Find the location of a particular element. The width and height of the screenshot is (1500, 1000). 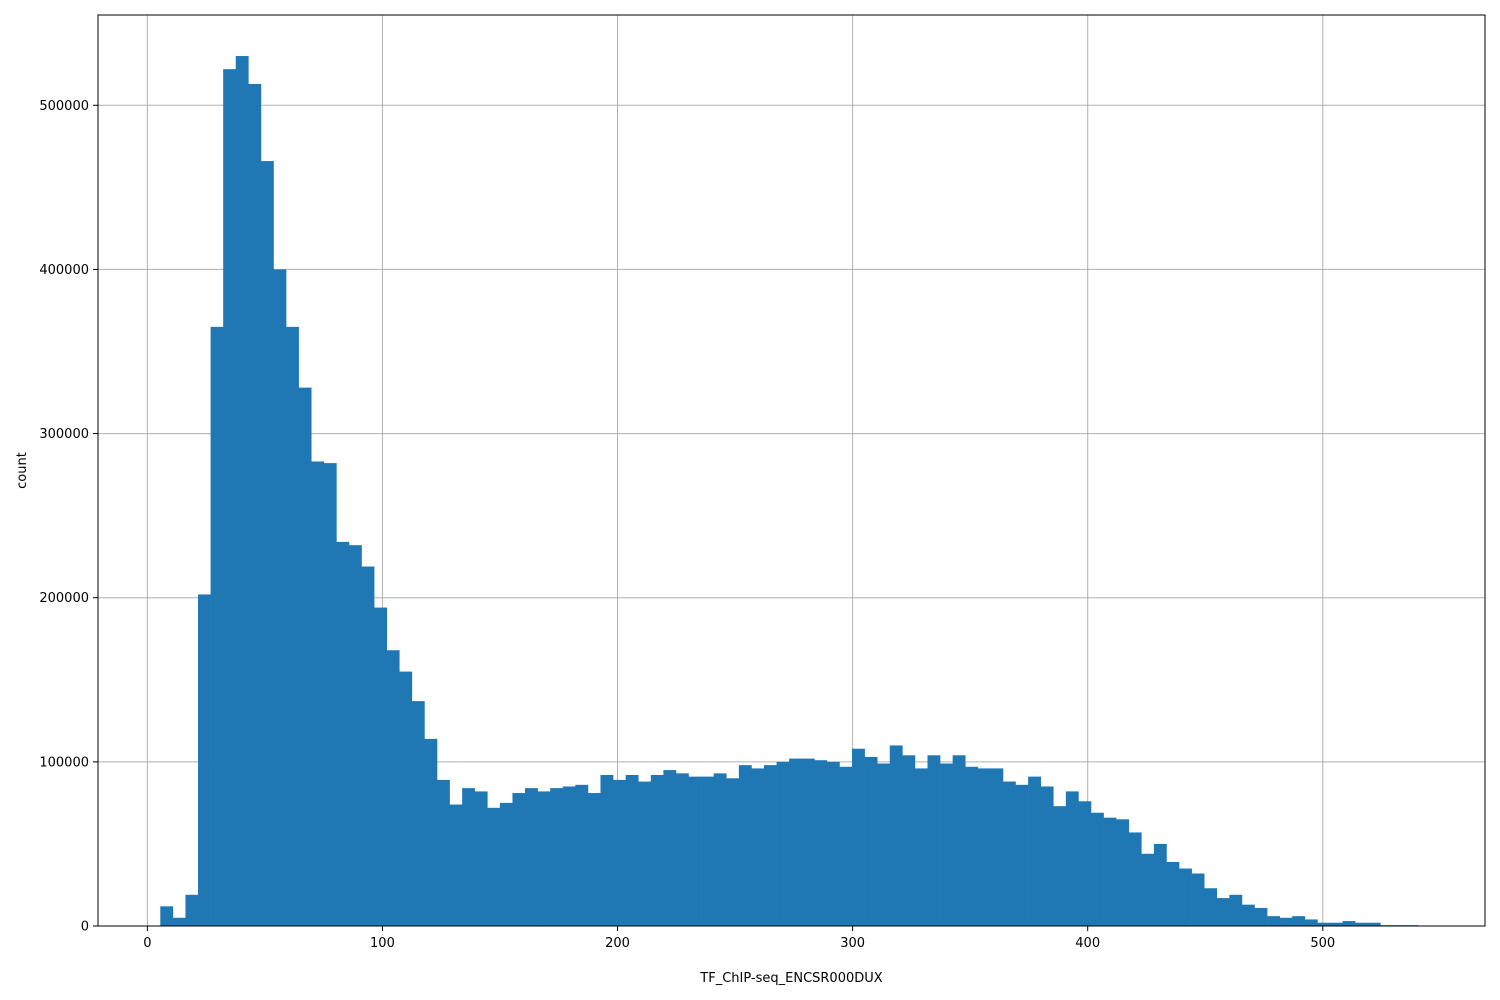

x-tick-label: 400 is located at coordinates (1087, 943).